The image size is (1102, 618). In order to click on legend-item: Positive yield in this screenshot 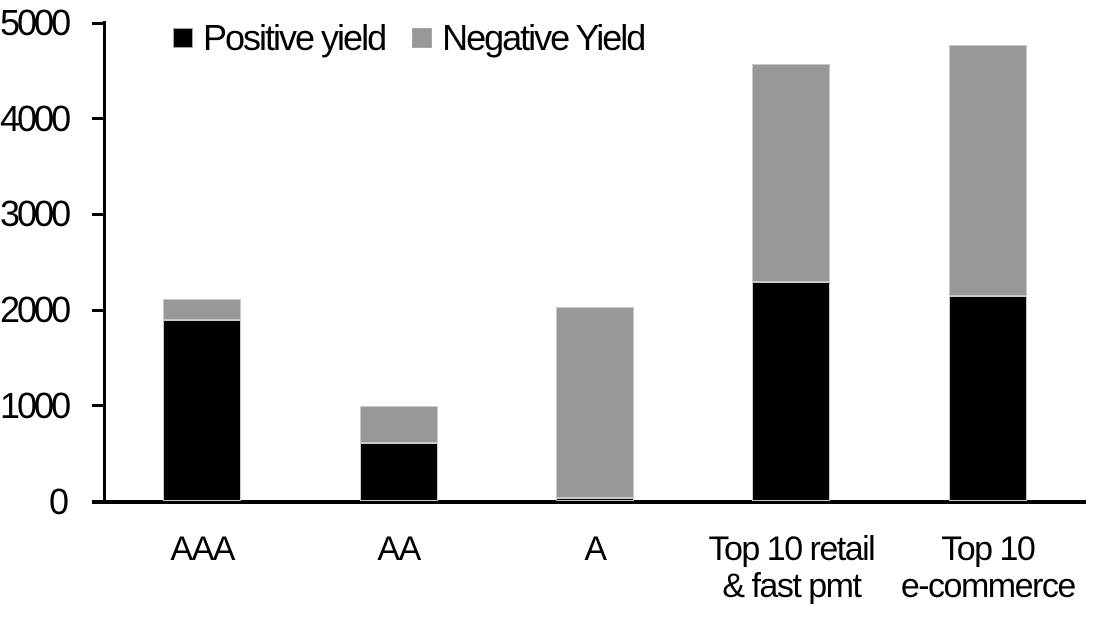, I will do `click(280, 37)`.